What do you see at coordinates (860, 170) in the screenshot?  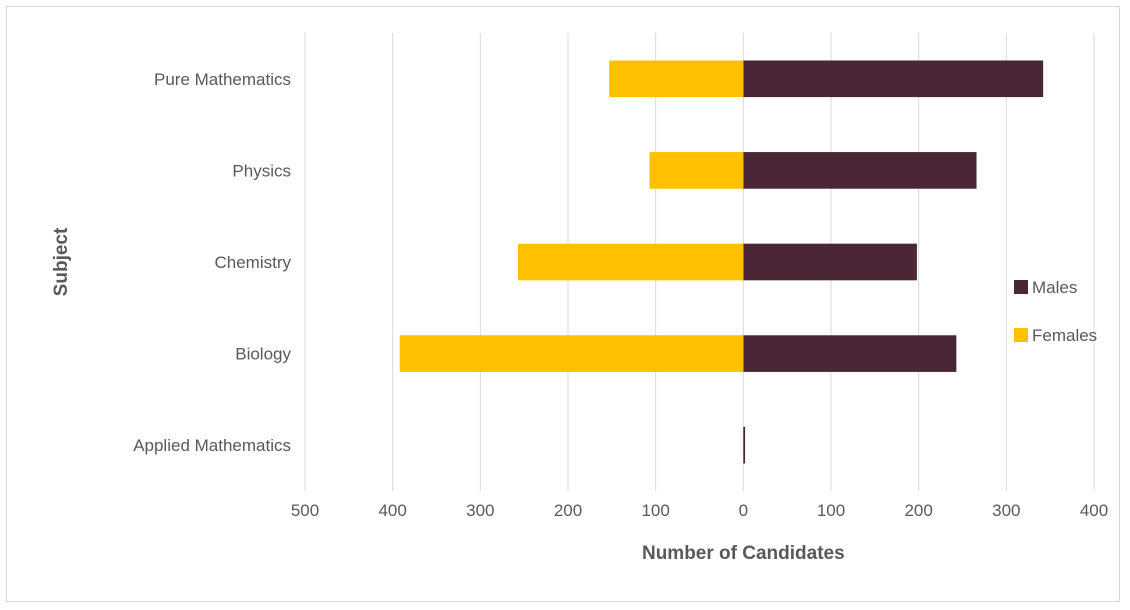 I see `bar-males-physics` at bounding box center [860, 170].